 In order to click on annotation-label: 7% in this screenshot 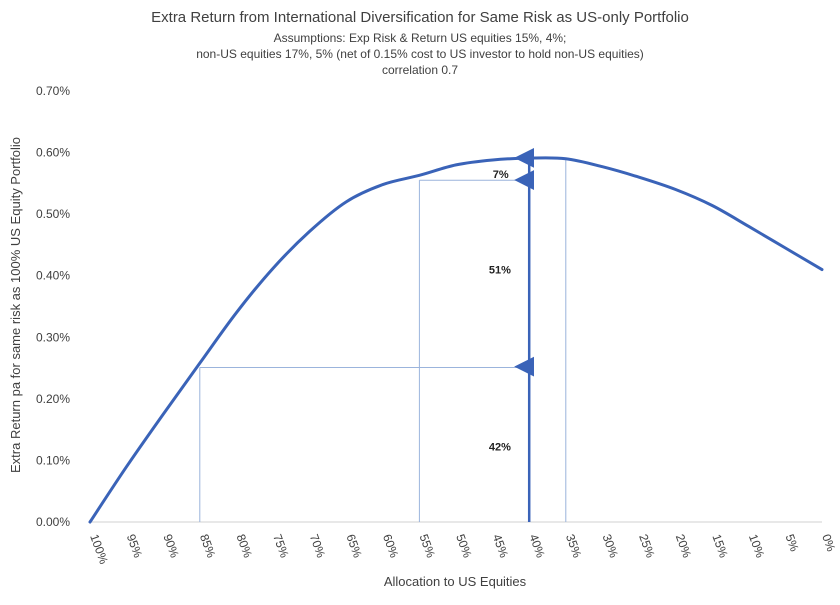, I will do `click(501, 175)`.